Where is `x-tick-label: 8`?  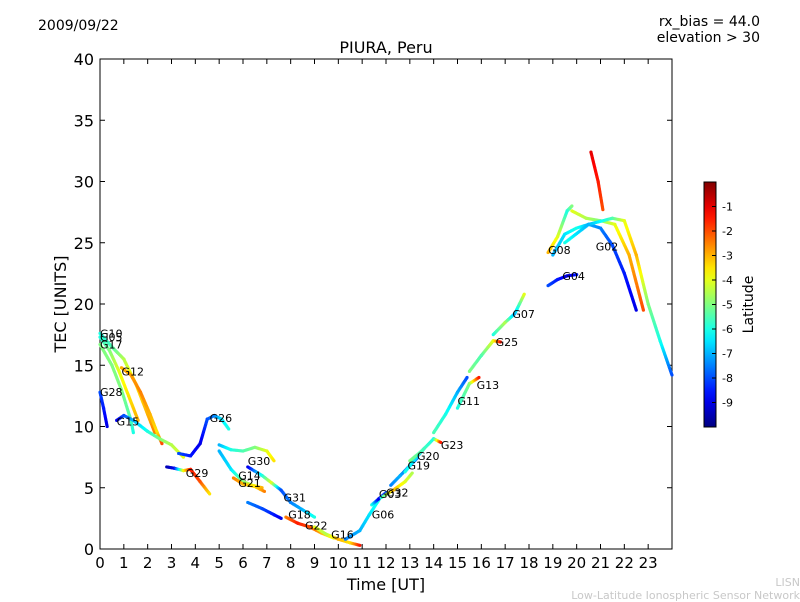 x-tick-label: 8 is located at coordinates (291, 563).